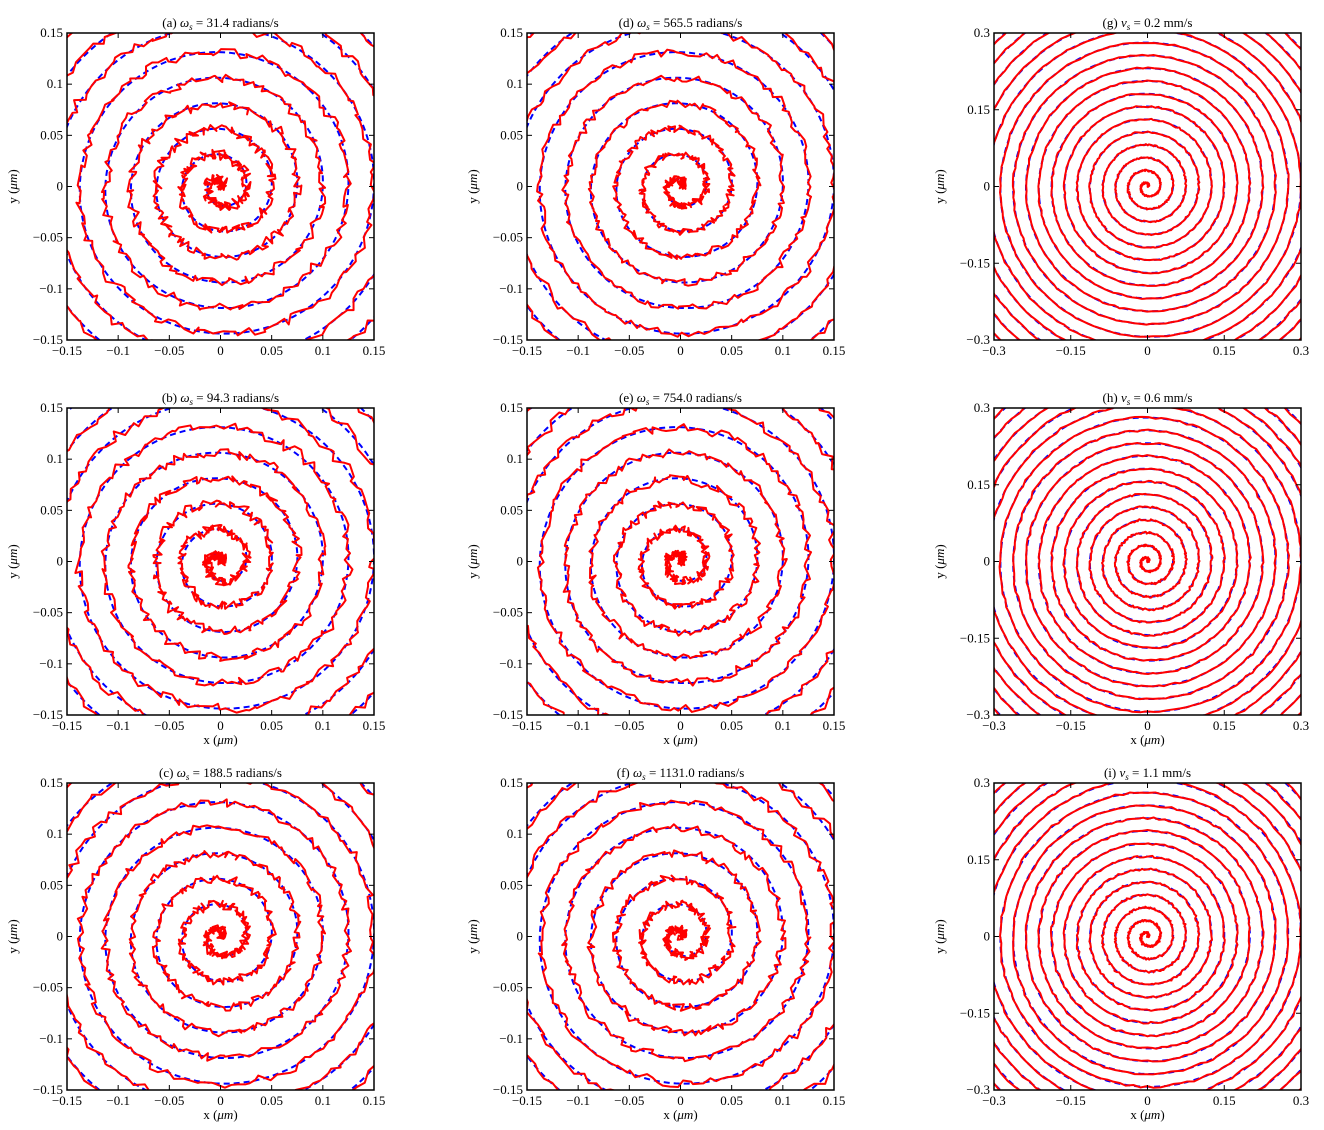  What do you see at coordinates (520, 186) in the screenshot?
I see `y-tick-label-d: 0` at bounding box center [520, 186].